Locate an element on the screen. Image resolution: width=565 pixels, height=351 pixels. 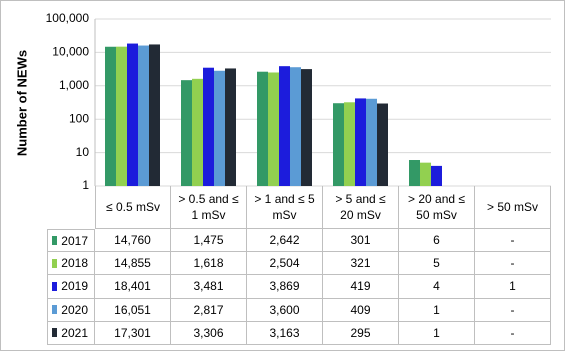
legend-entry: 2019 is located at coordinates (71, 287).